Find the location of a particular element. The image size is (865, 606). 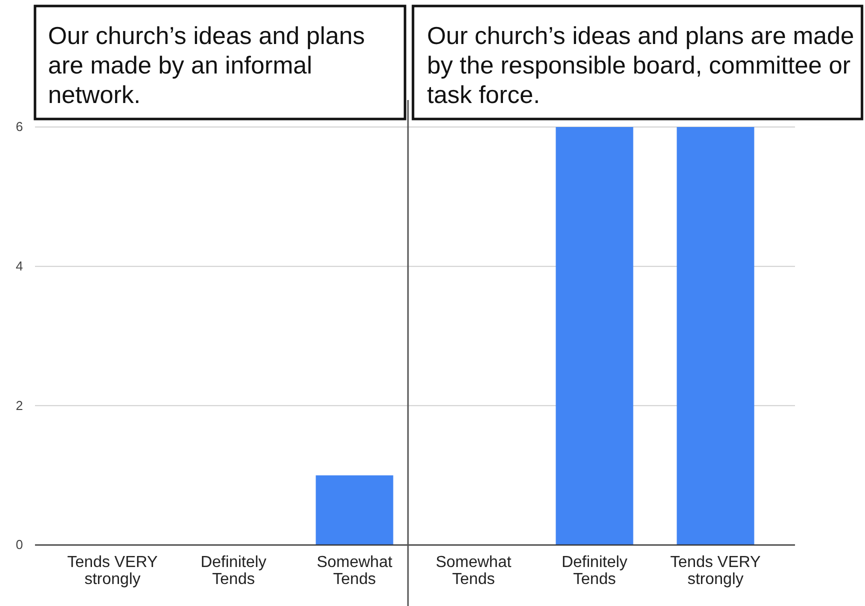

chart-title: Our church’s ideas and plans are made by an informal network. is located at coordinates (206, 66).